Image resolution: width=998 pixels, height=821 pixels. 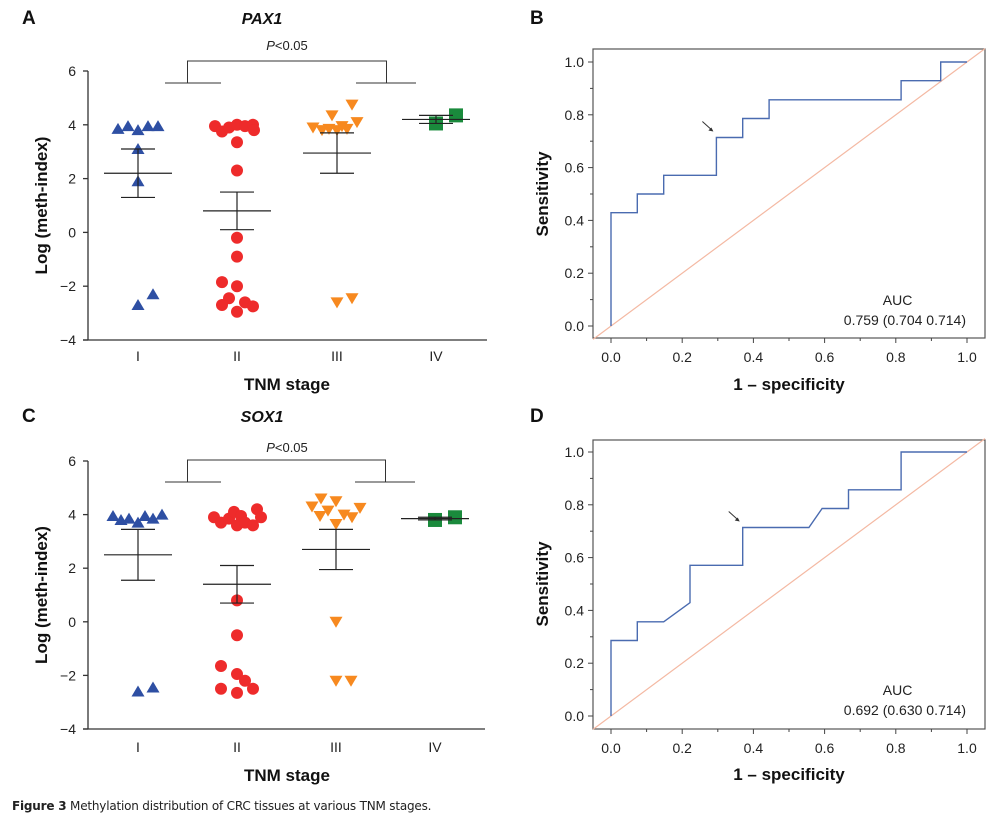 I want to click on y-axis-label: Log (meth-index), so click(x=41, y=595).